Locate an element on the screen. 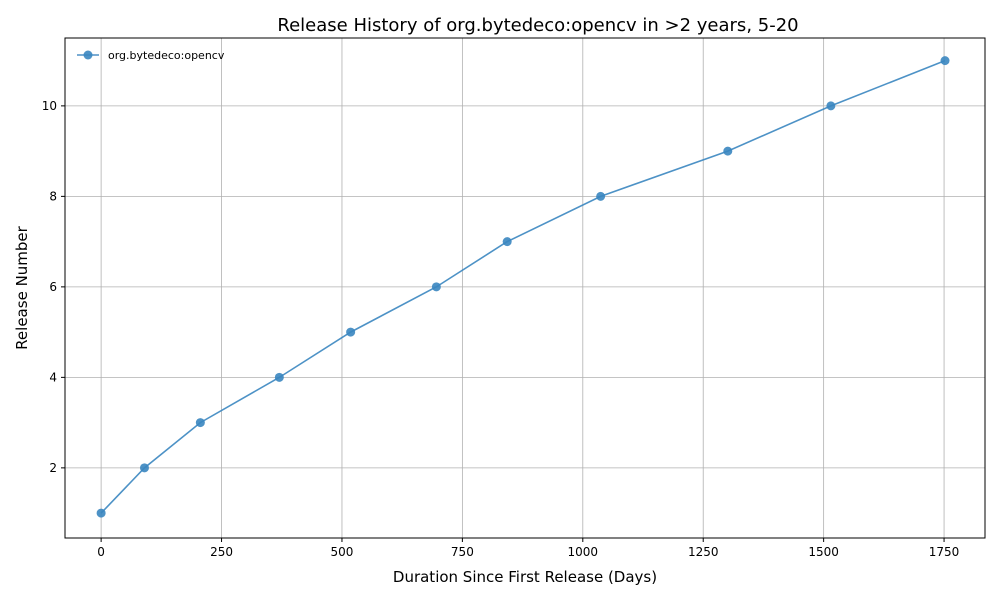 The width and height of the screenshot is (1000, 600). y-tick-label: 8 is located at coordinates (53, 196).